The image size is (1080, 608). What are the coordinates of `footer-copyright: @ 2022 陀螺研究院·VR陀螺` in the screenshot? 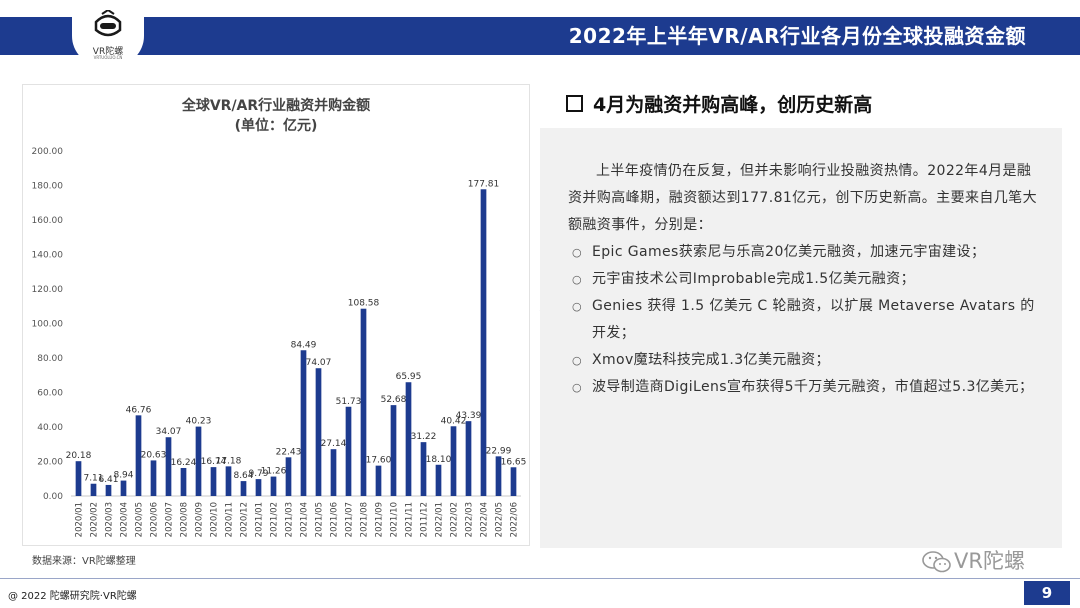 It's located at (72, 596).